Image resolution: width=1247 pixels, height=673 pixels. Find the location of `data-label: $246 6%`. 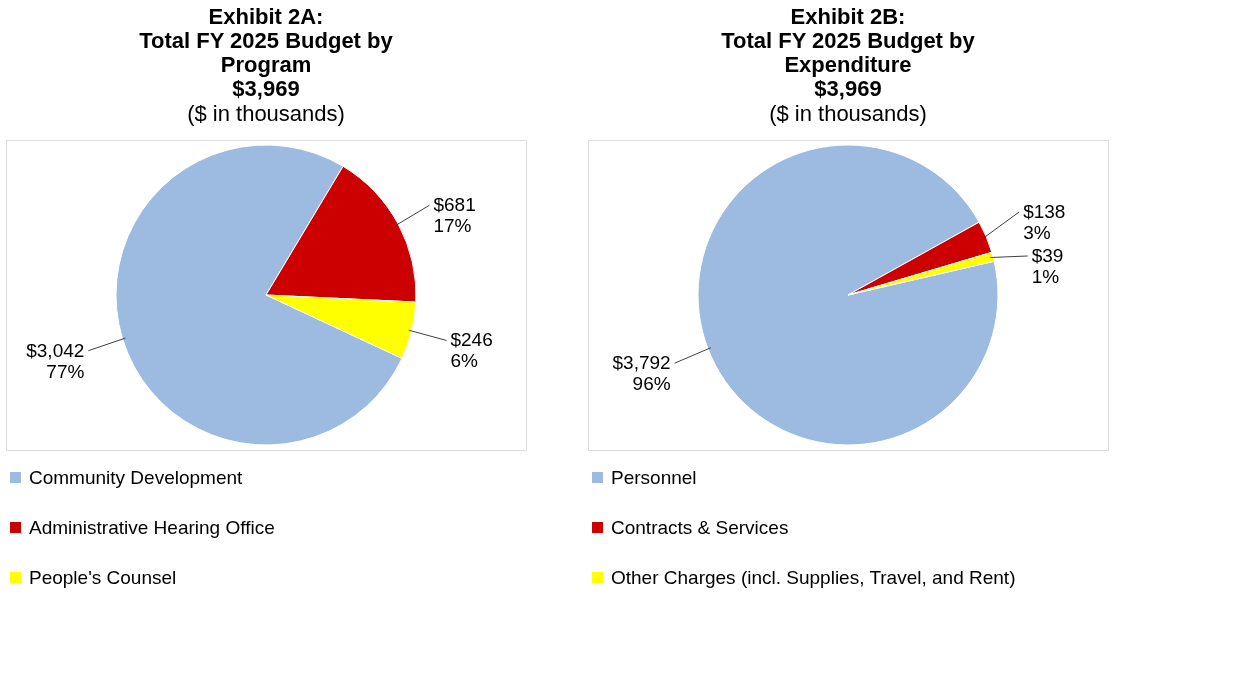

data-label: $246 6% is located at coordinates (471, 350).